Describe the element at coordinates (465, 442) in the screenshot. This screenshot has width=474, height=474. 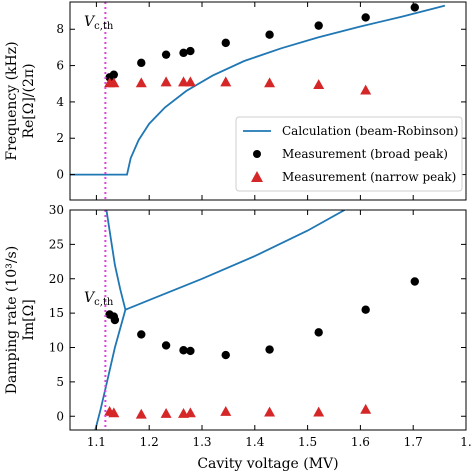
I see `x-tick-label: 1.` at that location.